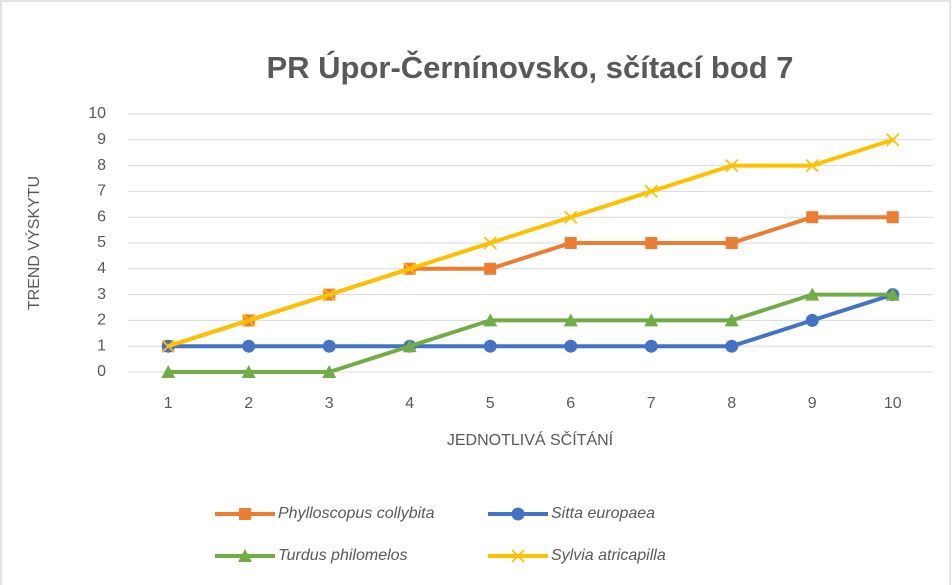 Image resolution: width=952 pixels, height=585 pixels. I want to click on x-tick-label: 6, so click(570, 403).